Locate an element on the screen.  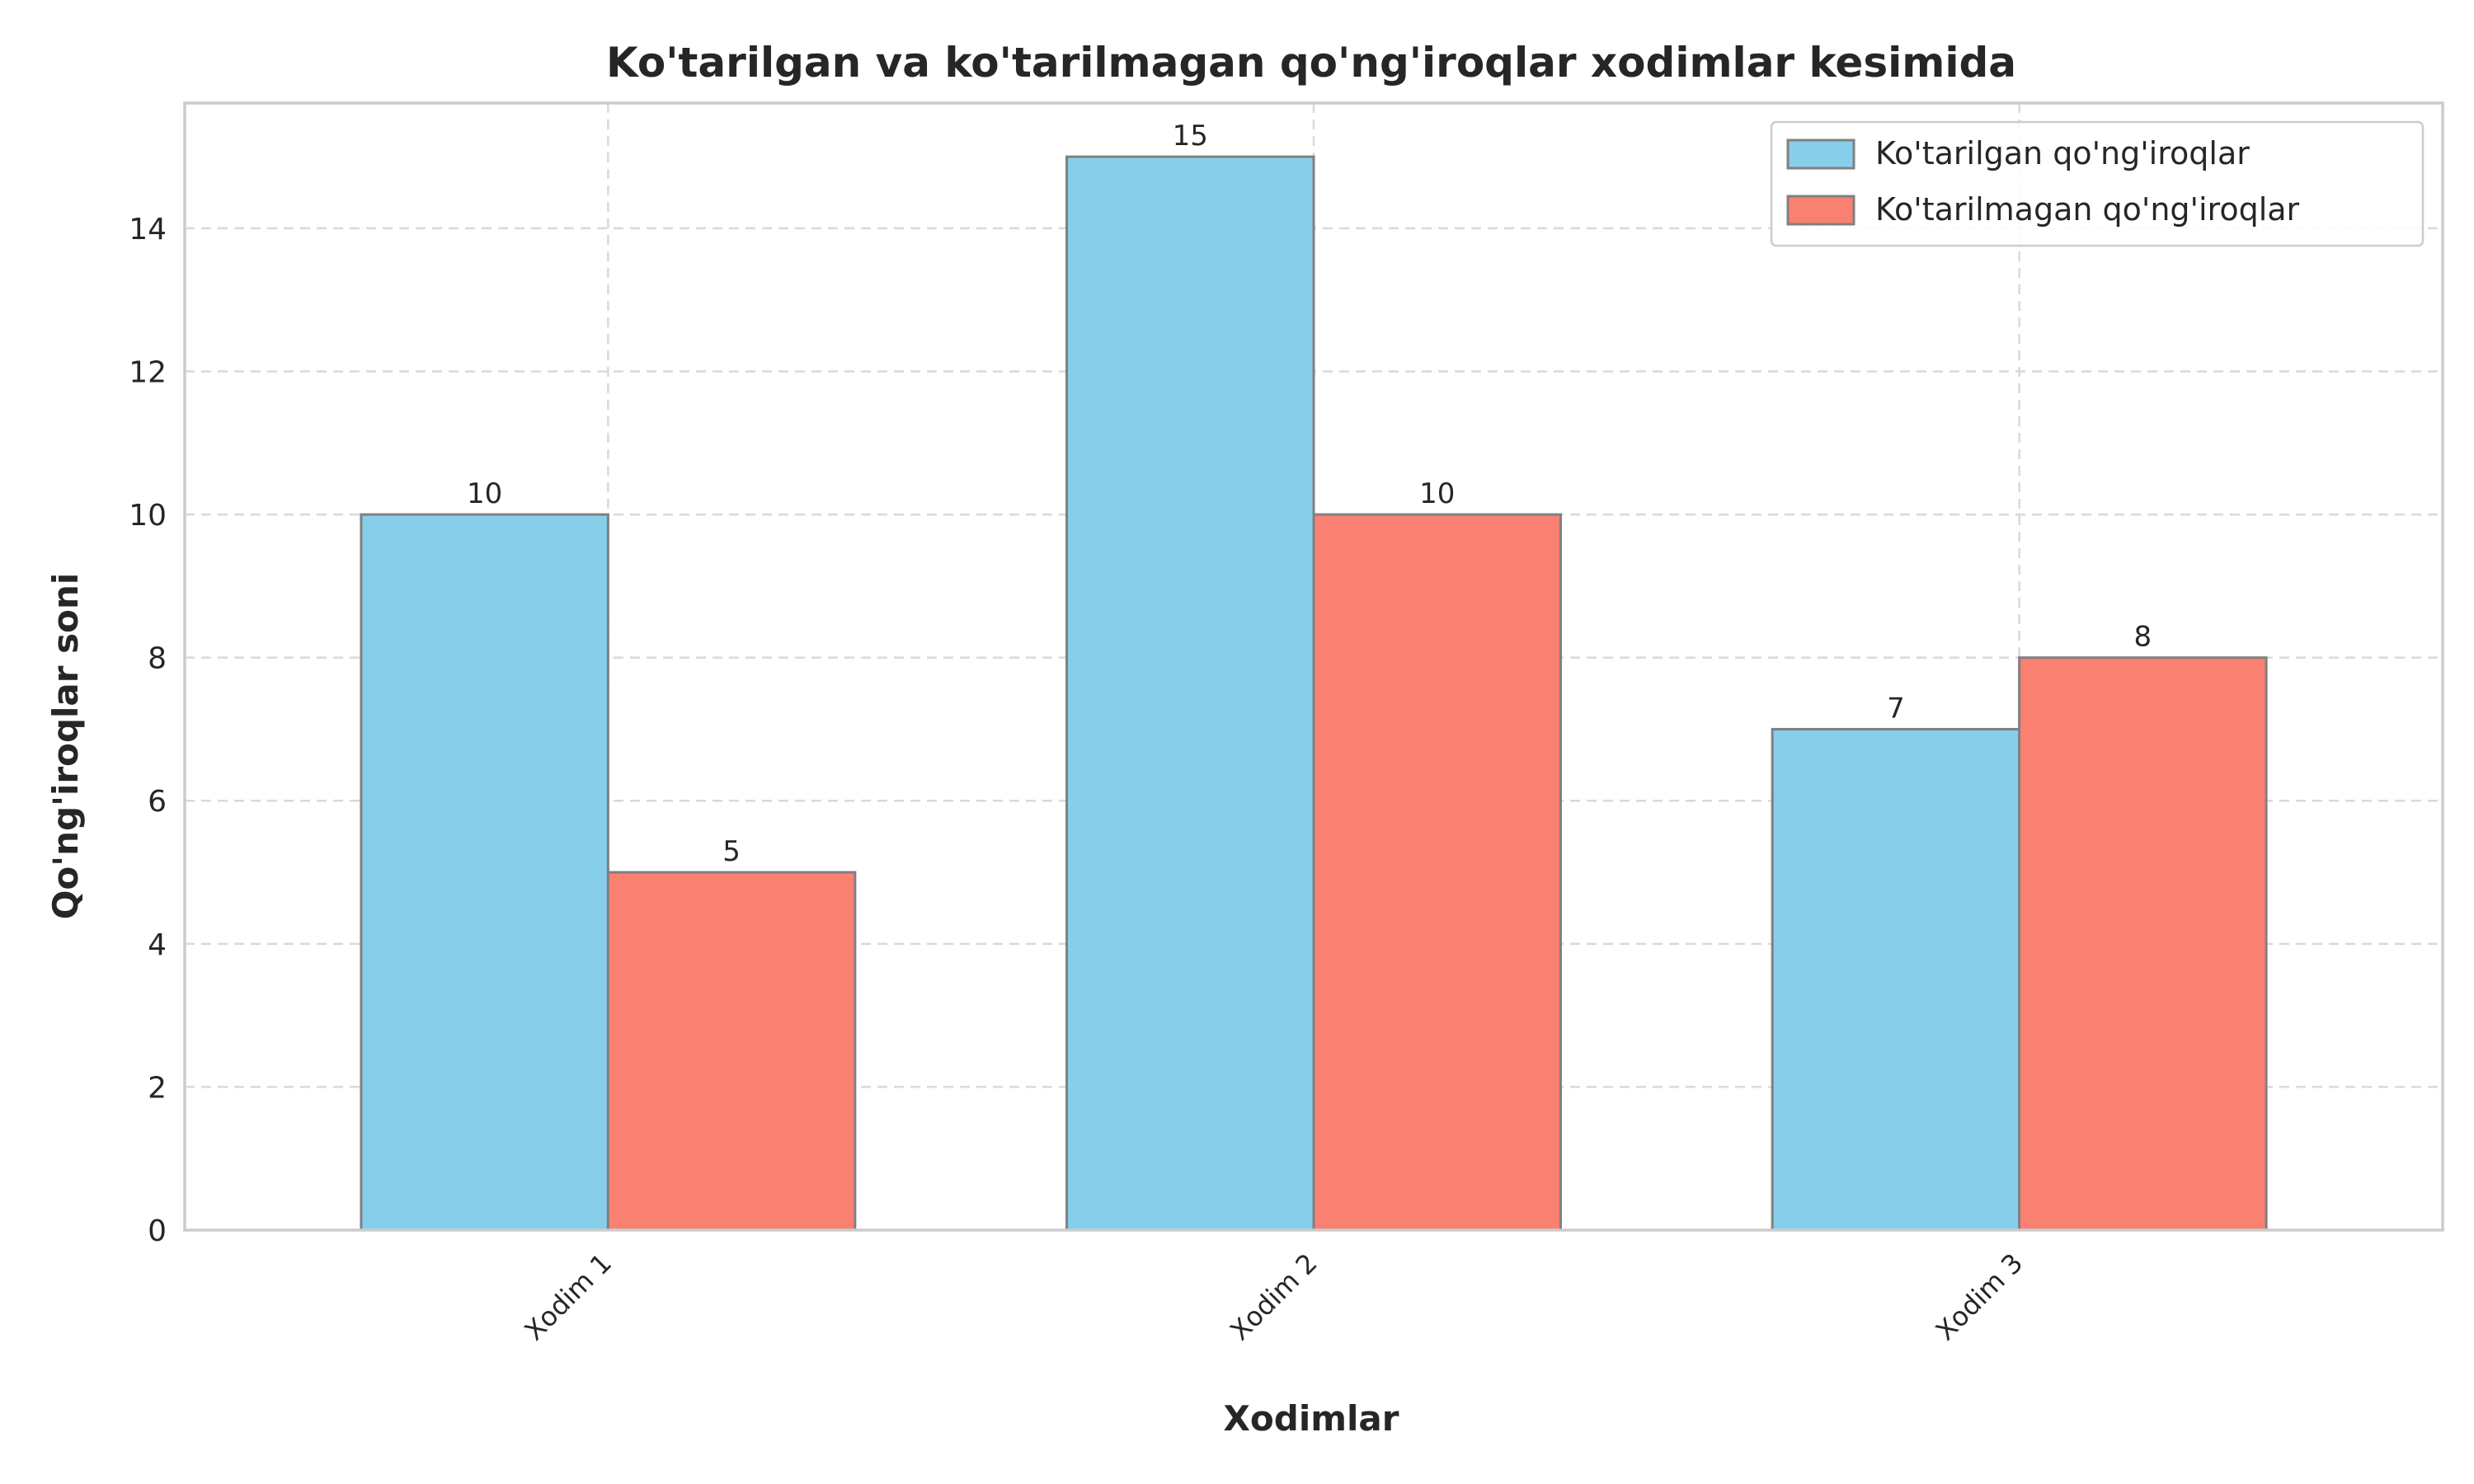
y-axis-label: Qo'ng'iroqlar soni is located at coordinates (65, 746).